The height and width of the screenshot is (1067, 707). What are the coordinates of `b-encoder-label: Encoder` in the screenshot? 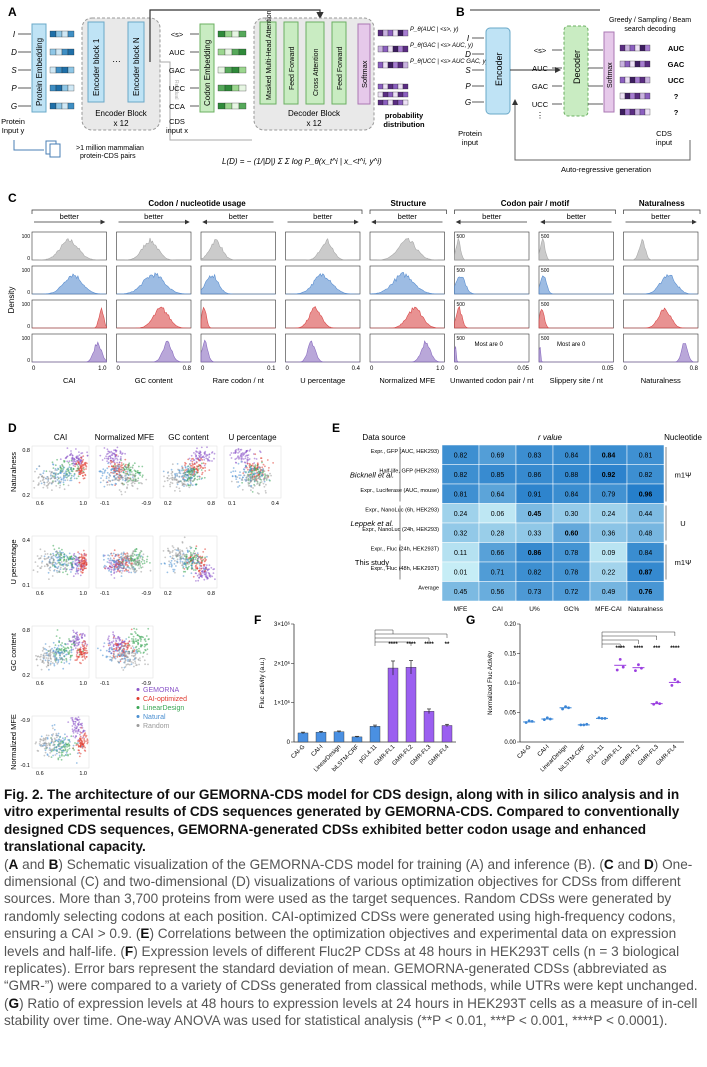 It's located at (499, 69).